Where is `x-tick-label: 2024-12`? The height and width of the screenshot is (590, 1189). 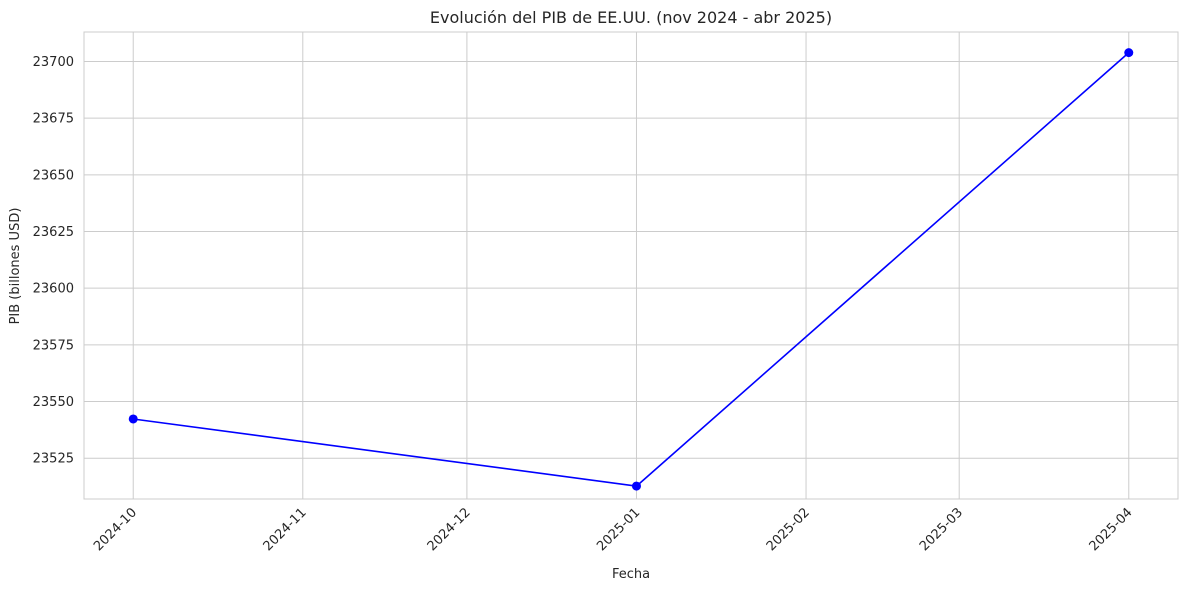 x-tick-label: 2024-12 is located at coordinates (449, 529).